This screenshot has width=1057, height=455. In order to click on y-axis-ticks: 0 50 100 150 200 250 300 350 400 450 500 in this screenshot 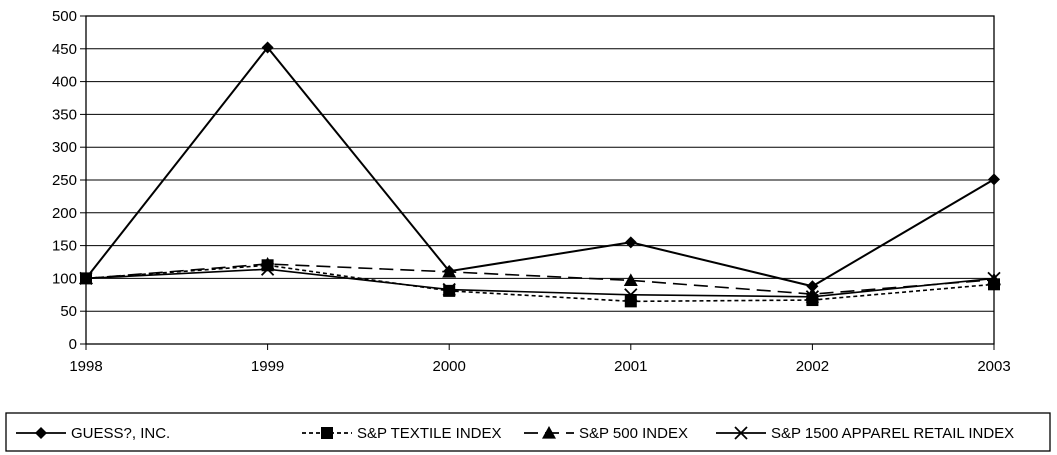, I will do `click(69, 180)`.